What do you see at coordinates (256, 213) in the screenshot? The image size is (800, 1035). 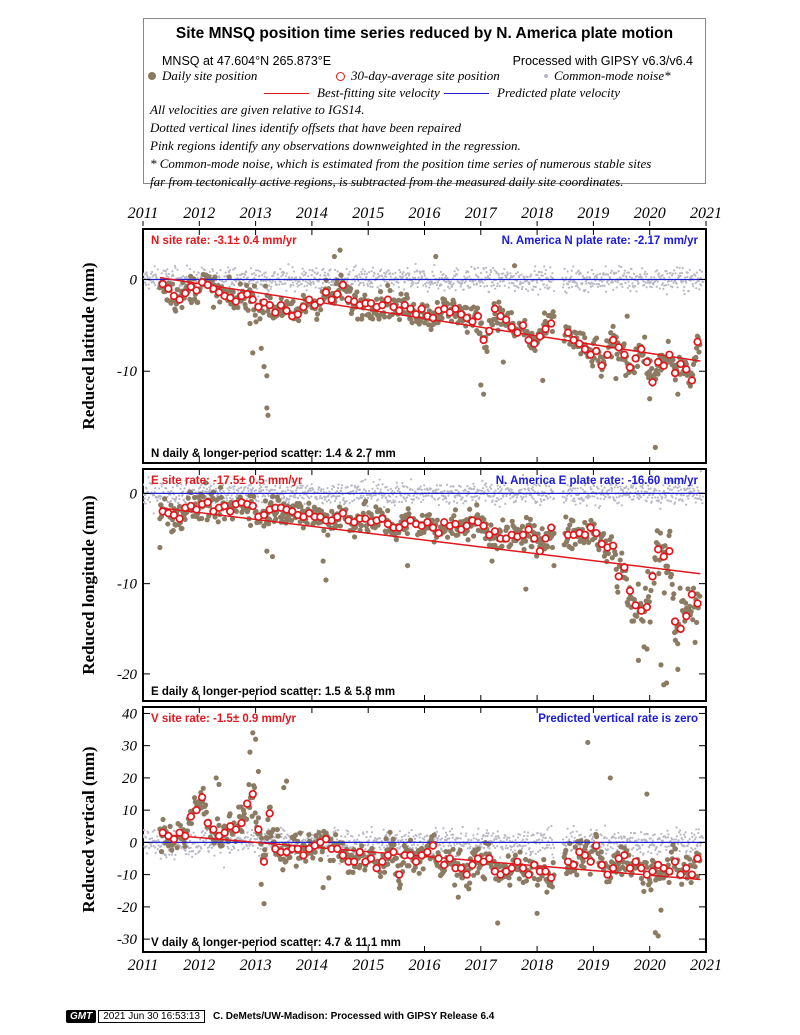 I see `x-tick-label: 2013` at bounding box center [256, 213].